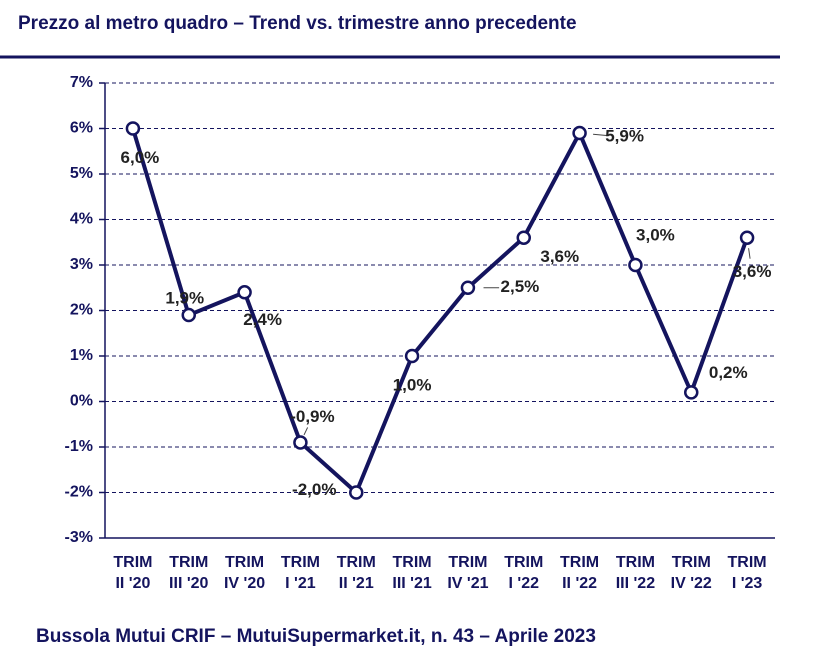 This screenshot has height=666, width=820. What do you see at coordinates (132, 583) in the screenshot?
I see `x-tick-label: II '20` at bounding box center [132, 583].